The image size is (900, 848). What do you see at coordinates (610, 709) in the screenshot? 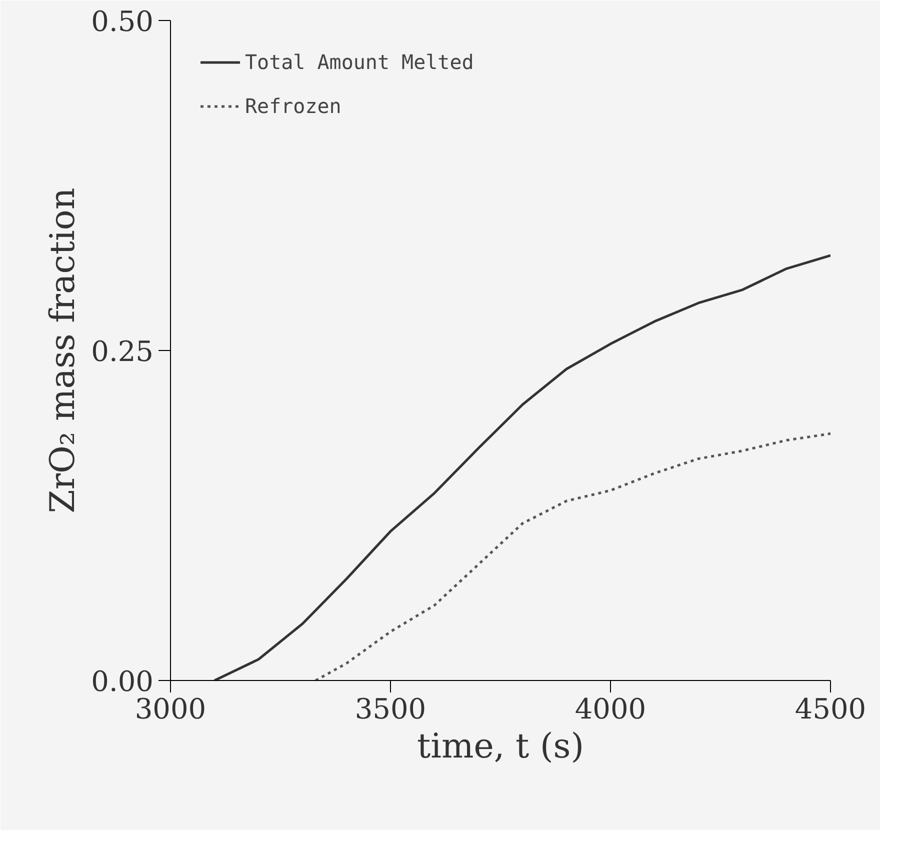
I see `x-tick-label: 4000` at bounding box center [610, 709].